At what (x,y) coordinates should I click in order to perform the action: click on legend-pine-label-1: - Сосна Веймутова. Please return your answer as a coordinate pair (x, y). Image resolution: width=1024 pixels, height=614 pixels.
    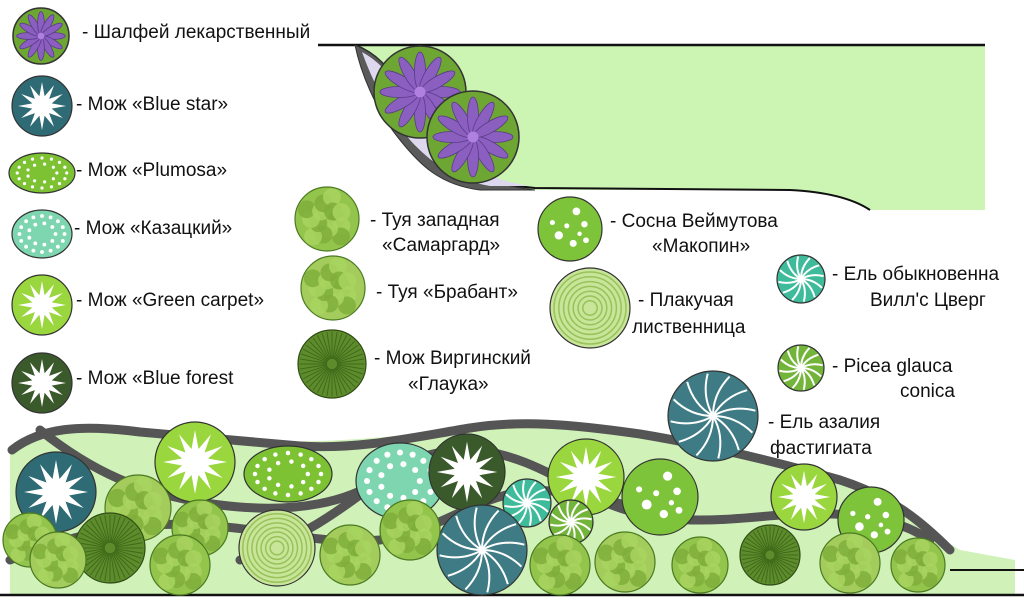
    Looking at the image, I should click on (694, 221).